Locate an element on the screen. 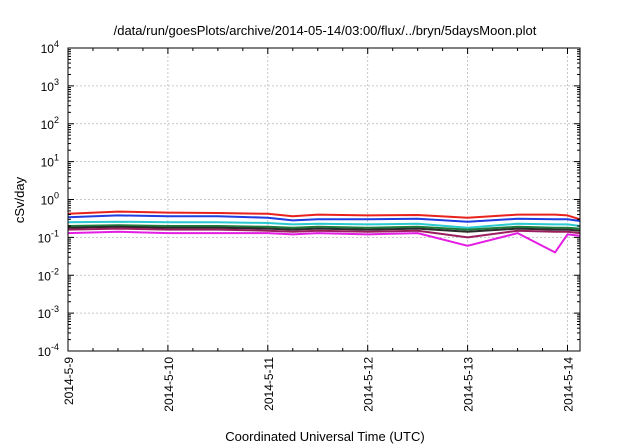  y-tick-label: 10⁰ is located at coordinates (50, 199).